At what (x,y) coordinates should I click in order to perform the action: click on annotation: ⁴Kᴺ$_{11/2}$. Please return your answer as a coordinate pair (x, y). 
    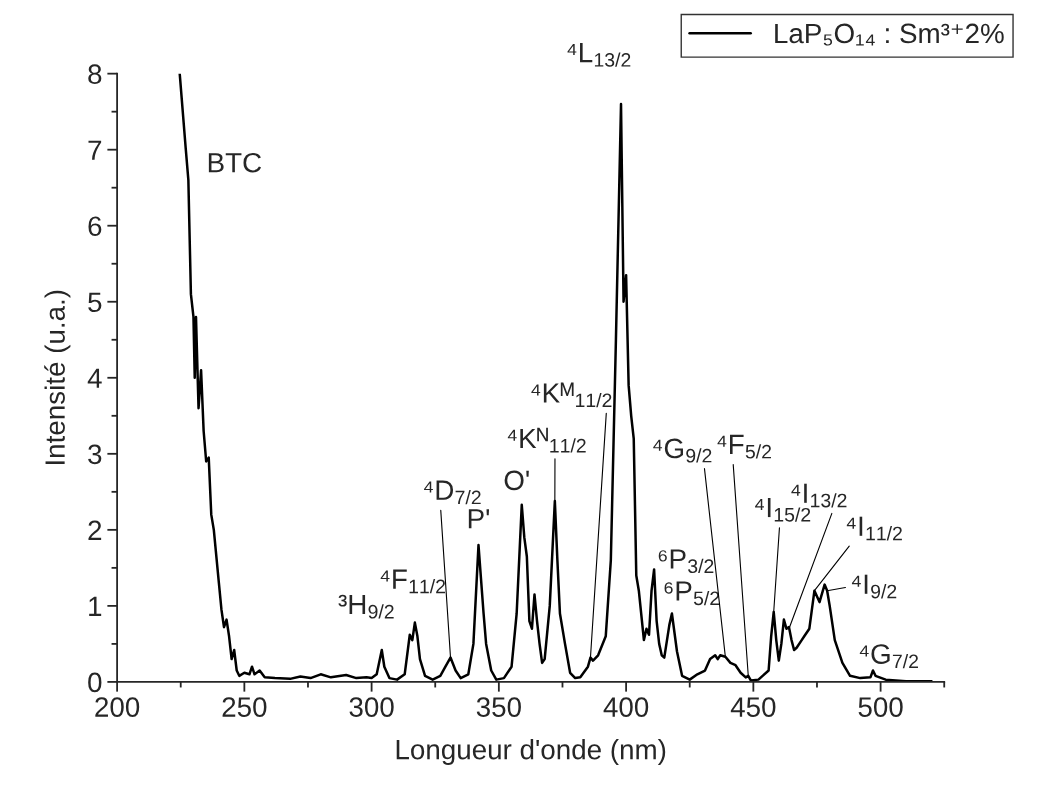
    Looking at the image, I should click on (546, 440).